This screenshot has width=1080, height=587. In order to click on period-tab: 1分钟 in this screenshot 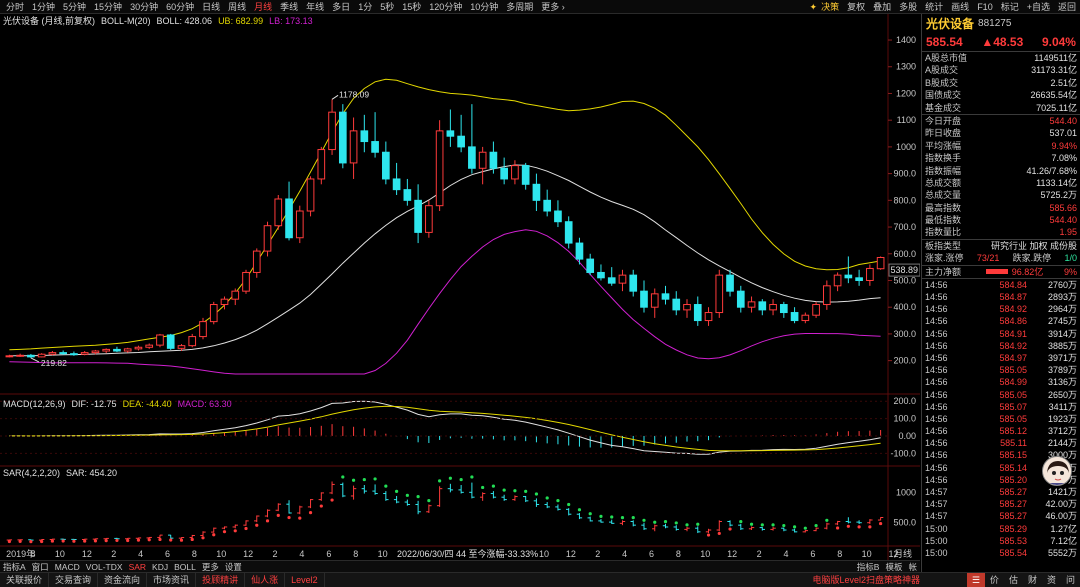, I will do `click(44, 6)`.